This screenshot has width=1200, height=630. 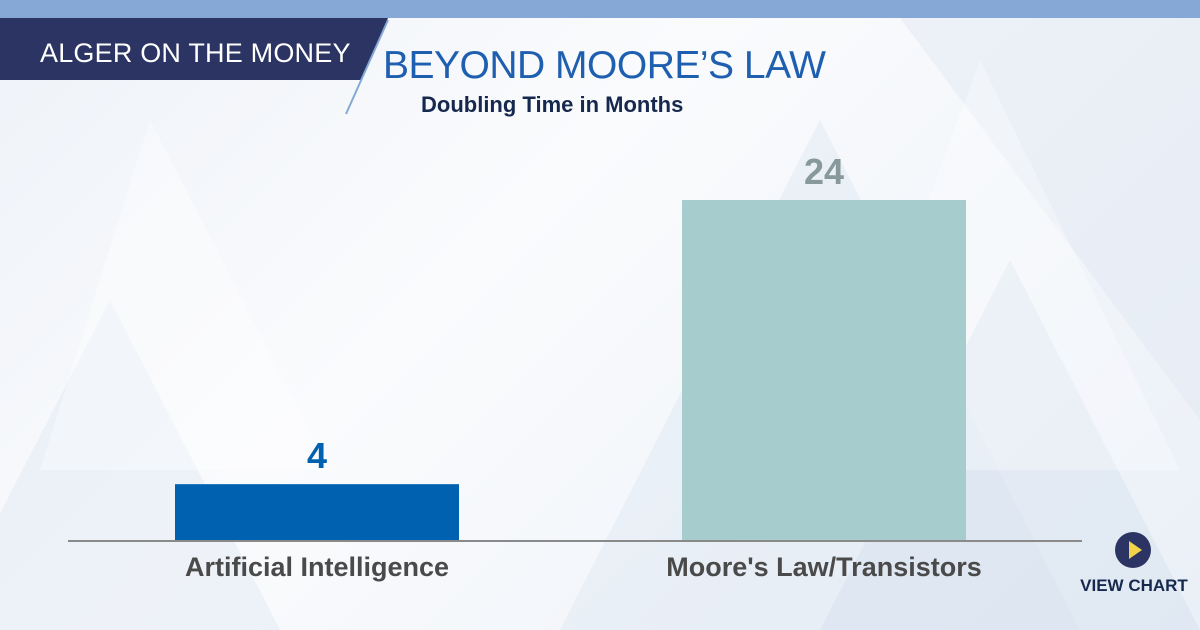 I want to click on bar-artificial-intelligence, so click(x=317, y=512).